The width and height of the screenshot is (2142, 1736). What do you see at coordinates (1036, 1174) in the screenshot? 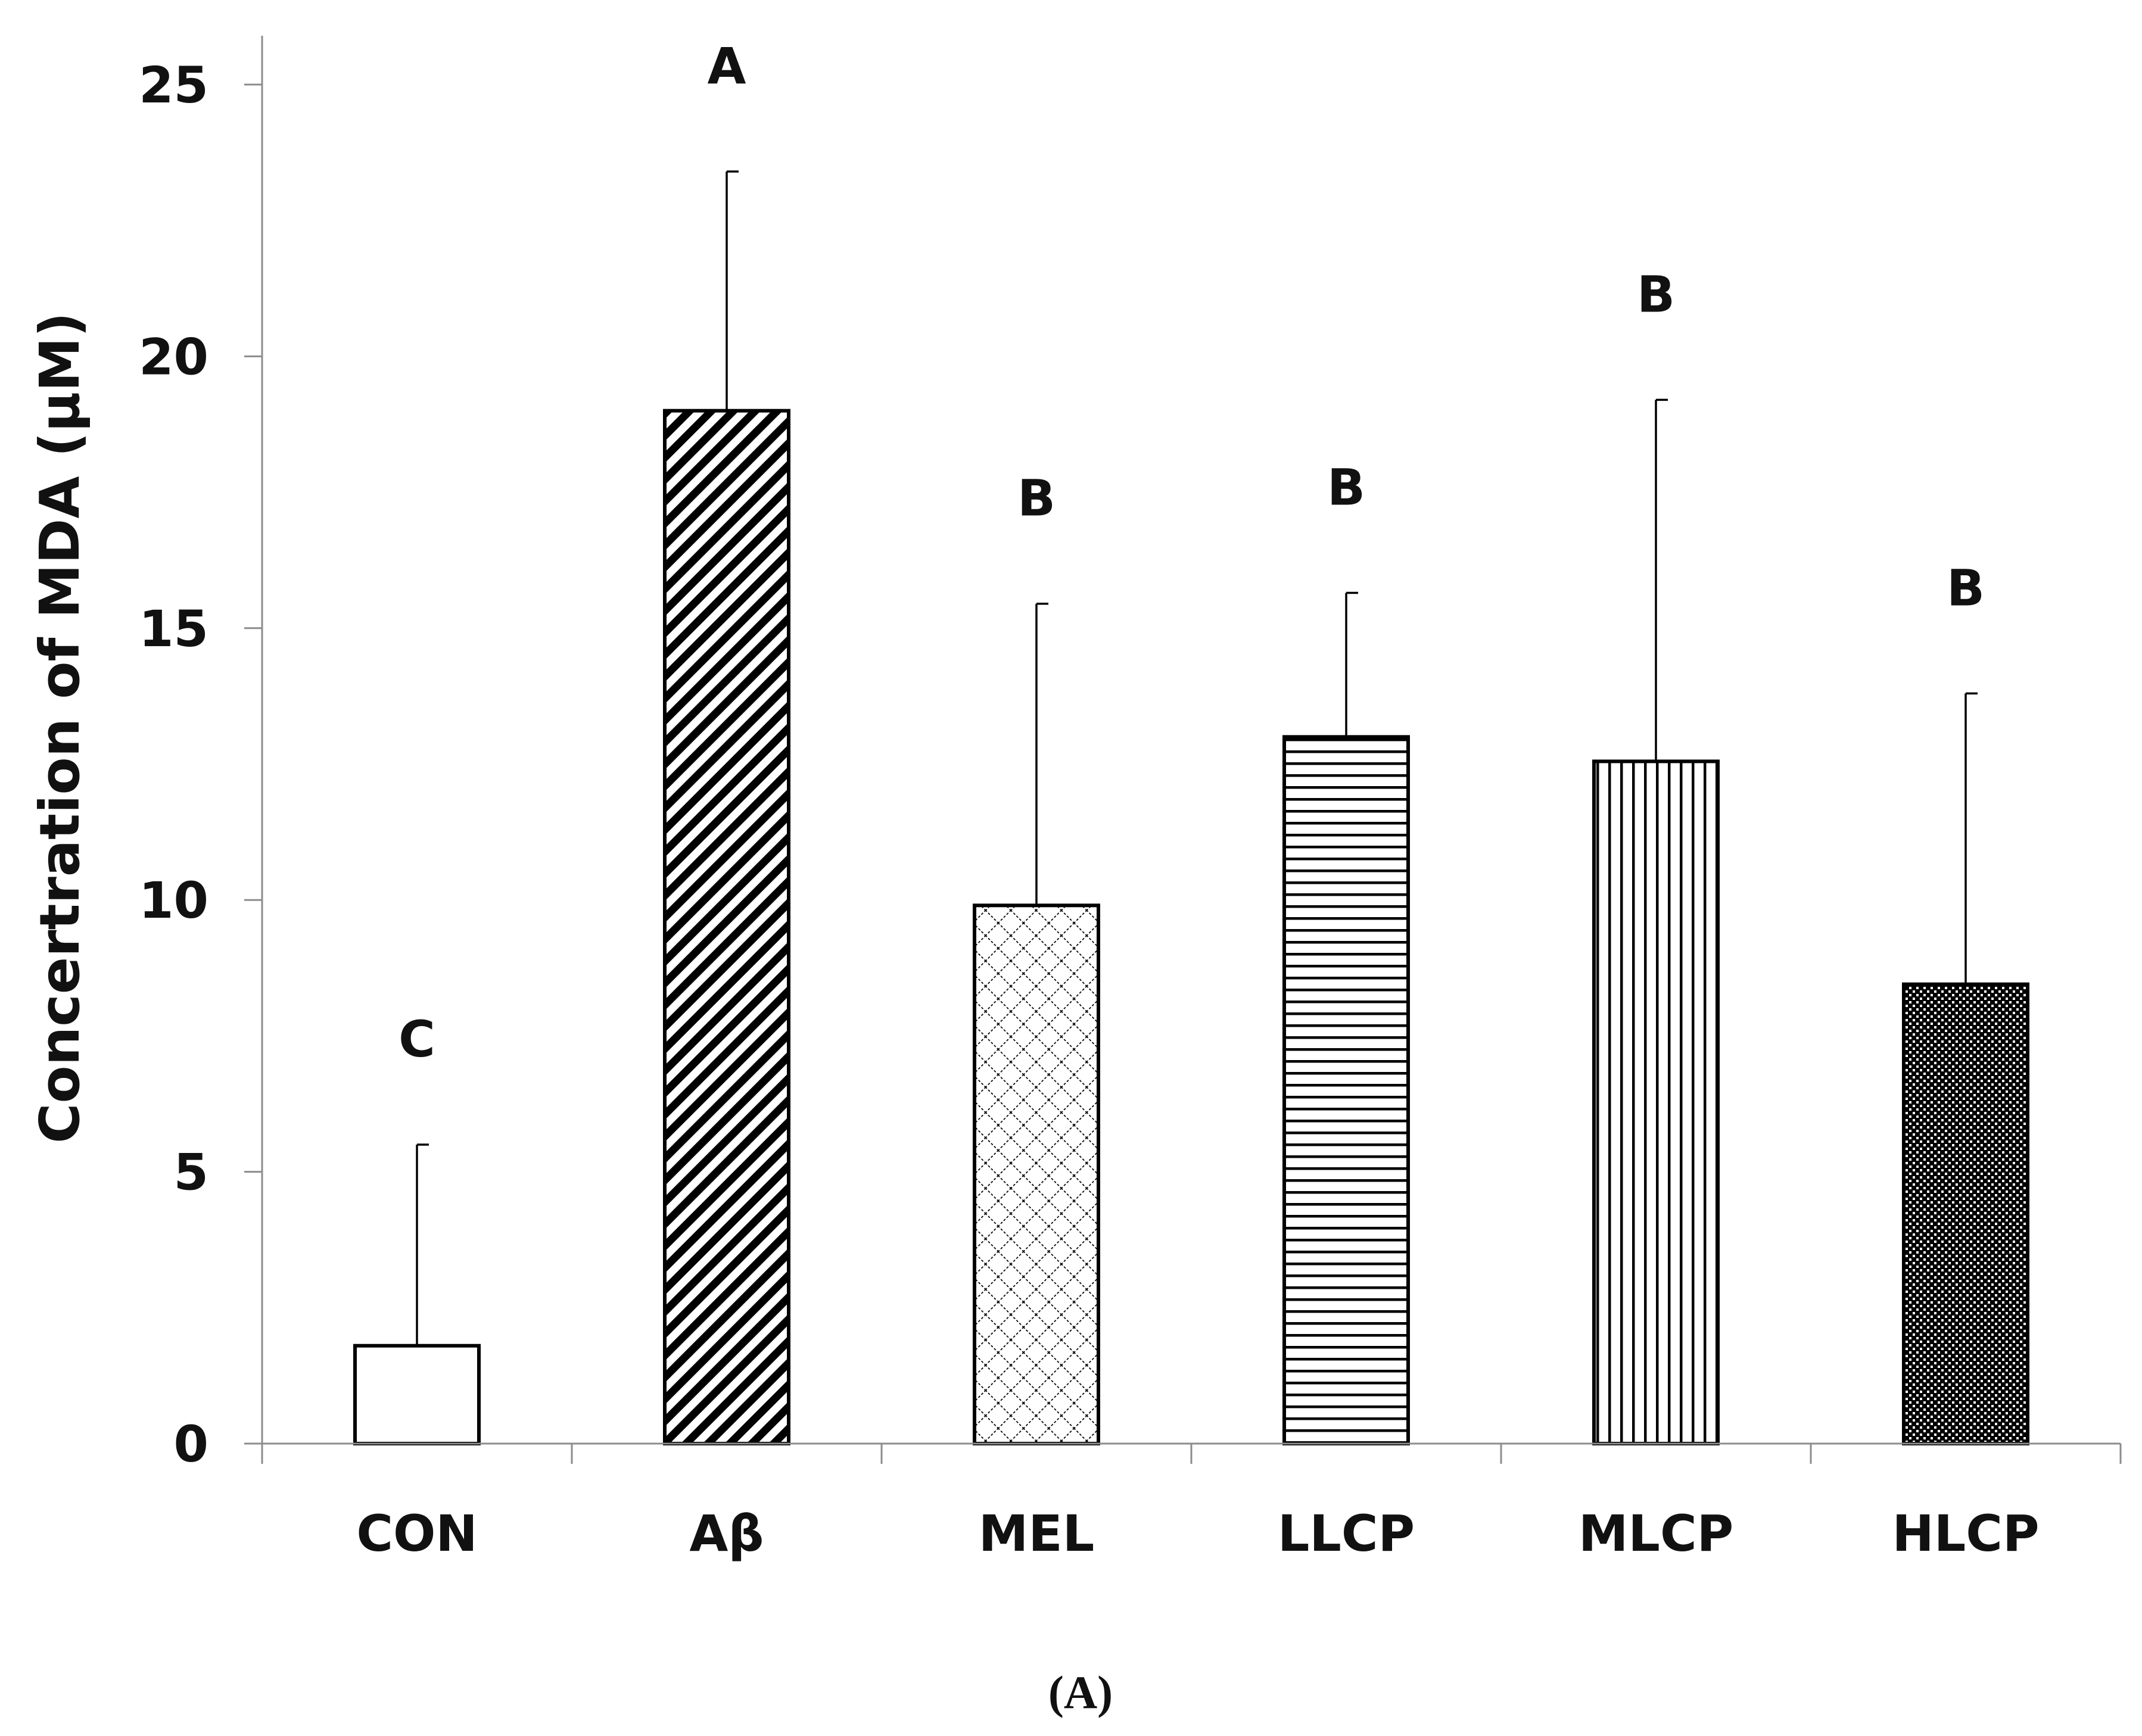
I see `bar-MEL` at bounding box center [1036, 1174].